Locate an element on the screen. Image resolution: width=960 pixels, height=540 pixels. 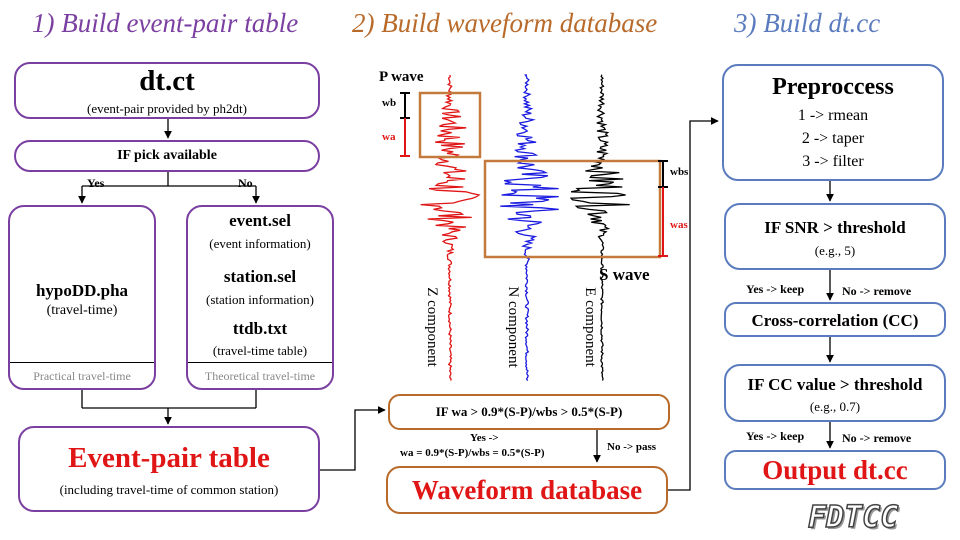
cc-title: Cross-correlation (CC) is located at coordinates (835, 320).